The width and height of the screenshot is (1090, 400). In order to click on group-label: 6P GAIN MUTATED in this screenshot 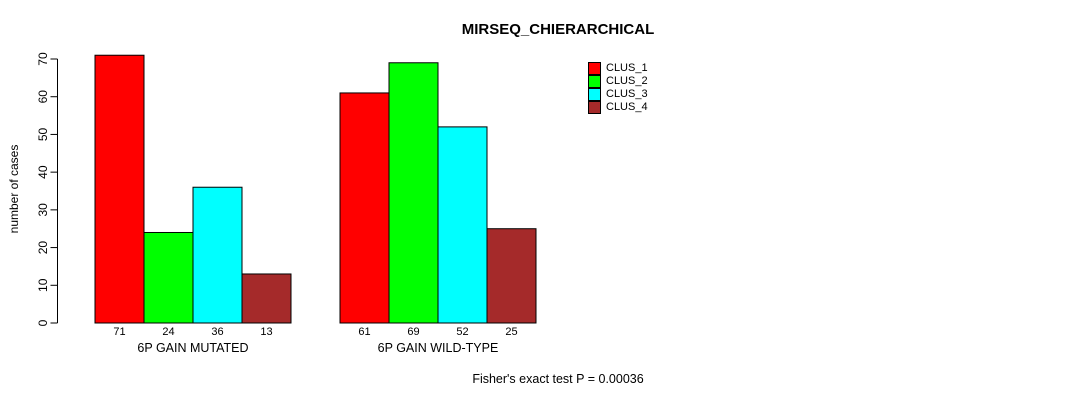, I will do `click(192, 348)`.